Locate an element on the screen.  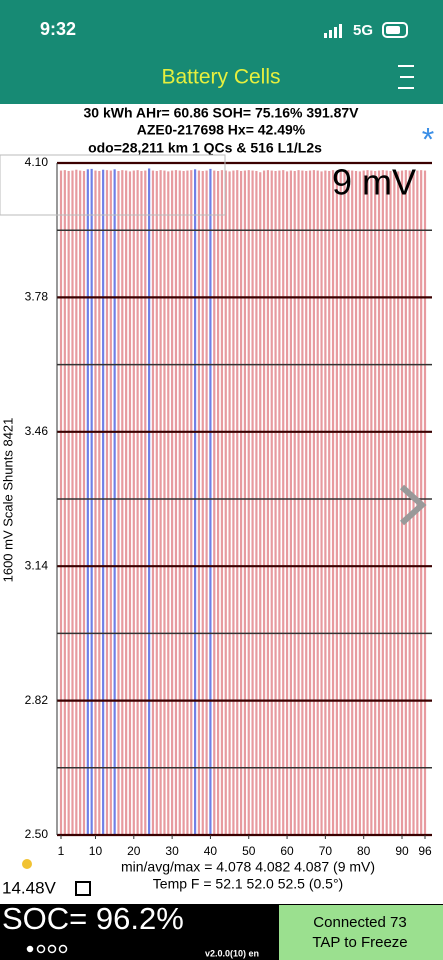
x-tick-label: 20 is located at coordinates (134, 851).